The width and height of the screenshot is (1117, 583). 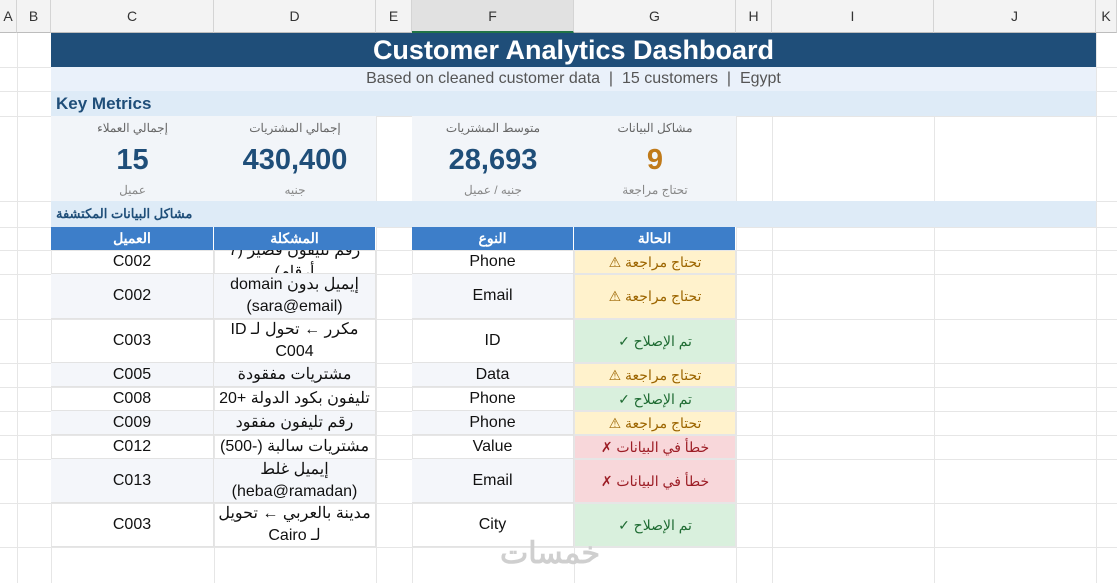 I want to click on column-header-b: B, so click(x=34, y=16).